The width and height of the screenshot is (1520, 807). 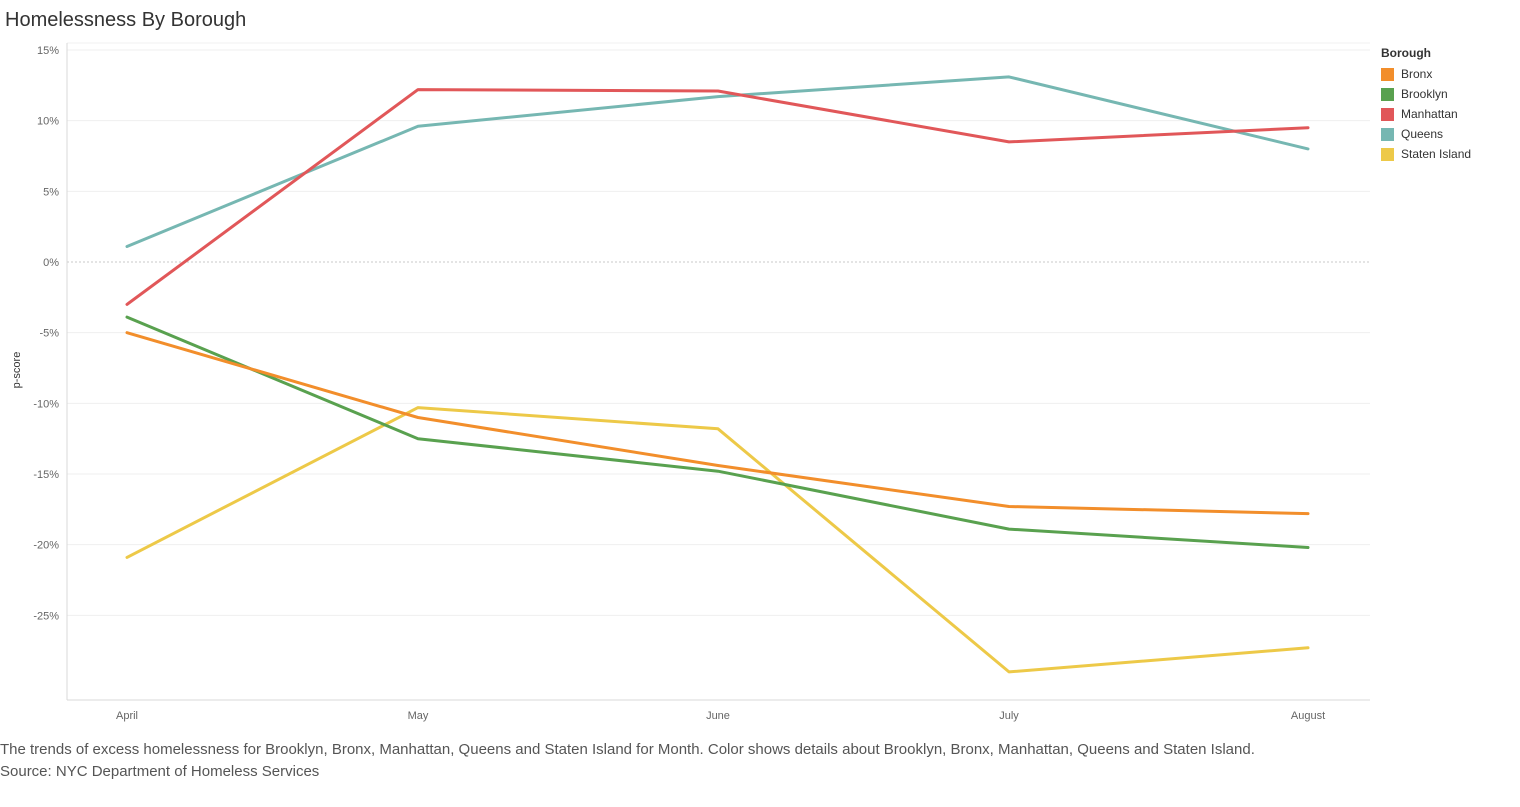 What do you see at coordinates (17, 370) in the screenshot?
I see `y-axis-title: p-score` at bounding box center [17, 370].